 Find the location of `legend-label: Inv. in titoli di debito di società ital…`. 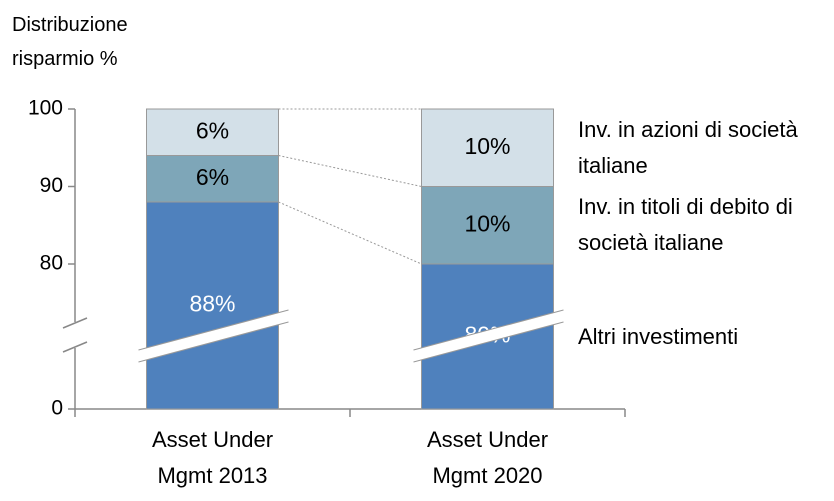

legend-label: Inv. in titoli di debito di società ital… is located at coordinates (685, 225).